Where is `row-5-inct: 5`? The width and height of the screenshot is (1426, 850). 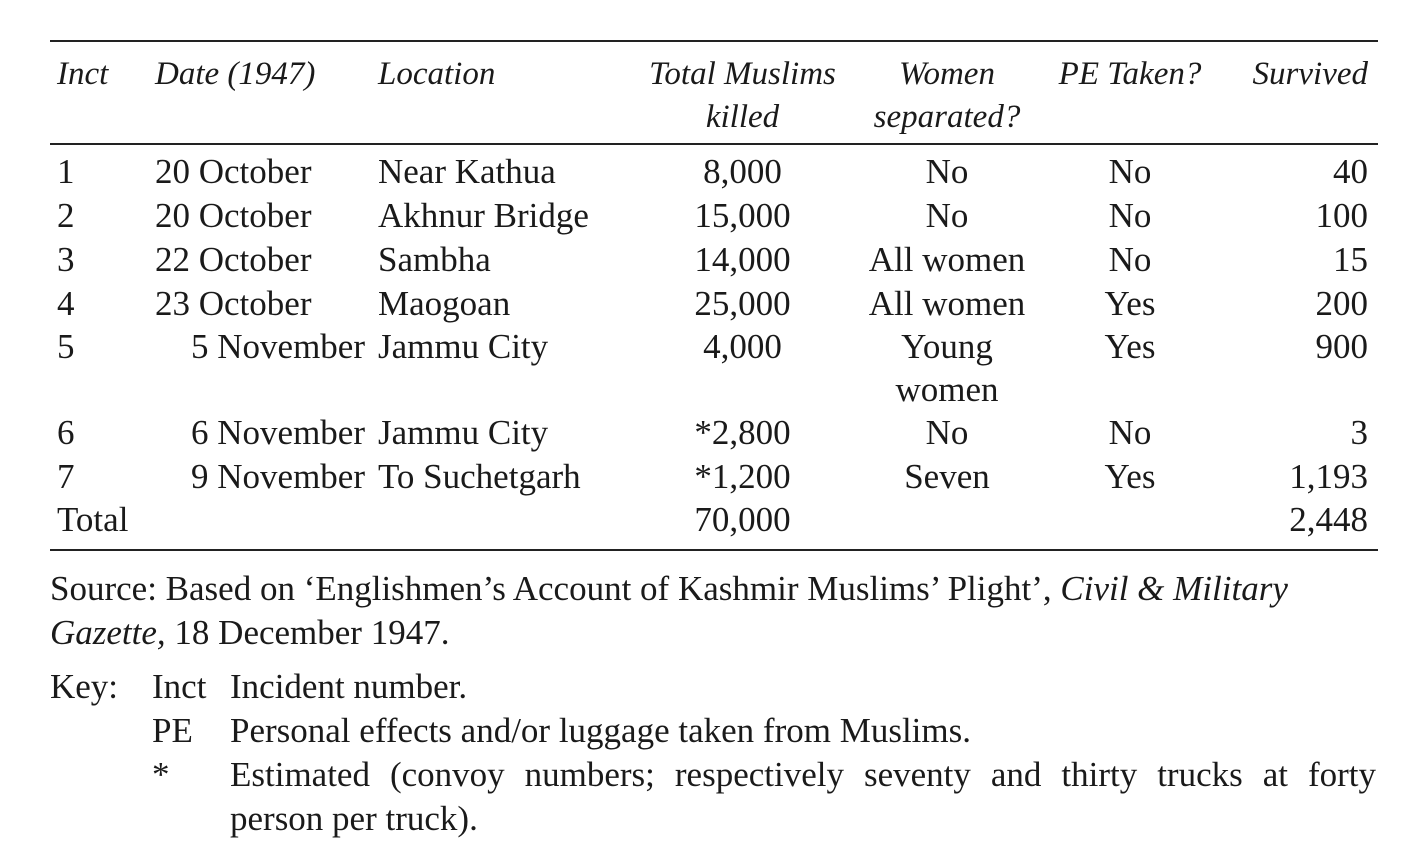 row-5-inct: 5 is located at coordinates (66, 346).